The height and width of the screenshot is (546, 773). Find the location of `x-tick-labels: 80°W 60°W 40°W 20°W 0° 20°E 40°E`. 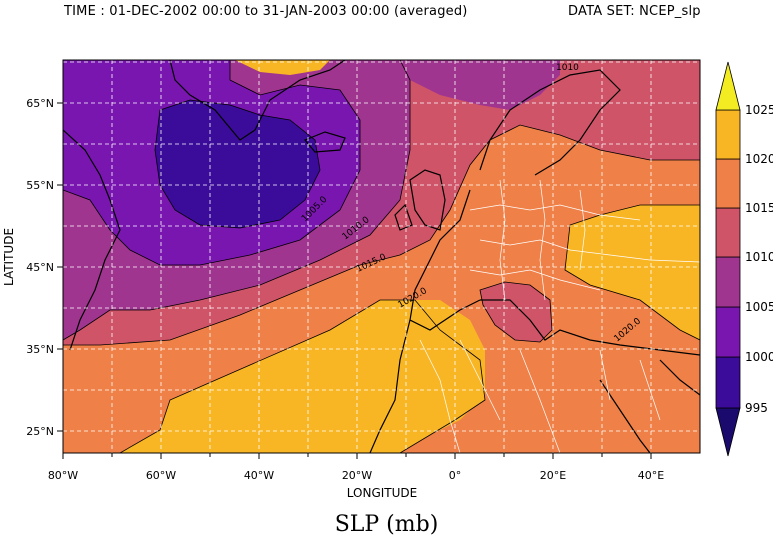

x-tick-labels: 80°W 60°W 40°W 20°W 0° 20°E 40°E is located at coordinates (356, 475).